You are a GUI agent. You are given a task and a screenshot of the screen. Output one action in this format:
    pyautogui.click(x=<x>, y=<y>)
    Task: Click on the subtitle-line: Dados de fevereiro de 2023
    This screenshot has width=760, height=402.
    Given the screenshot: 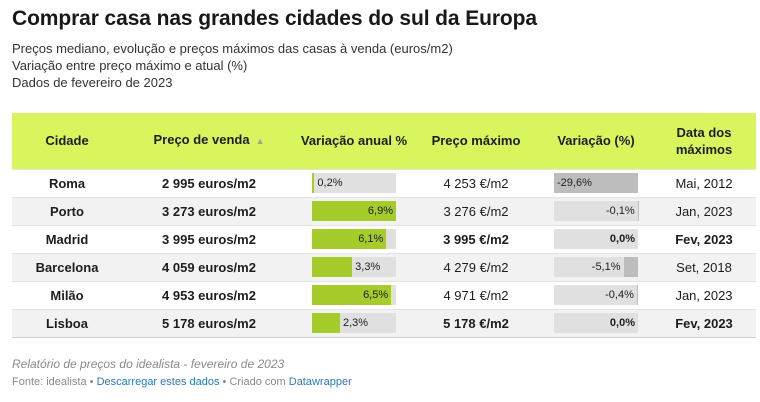 What is the action you would take?
    pyautogui.click(x=92, y=82)
    